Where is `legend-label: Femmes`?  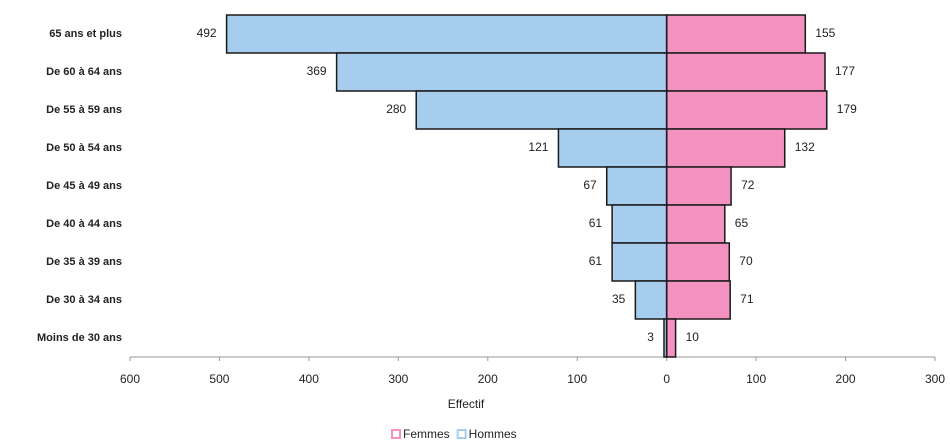 legend-label: Femmes is located at coordinates (426, 434).